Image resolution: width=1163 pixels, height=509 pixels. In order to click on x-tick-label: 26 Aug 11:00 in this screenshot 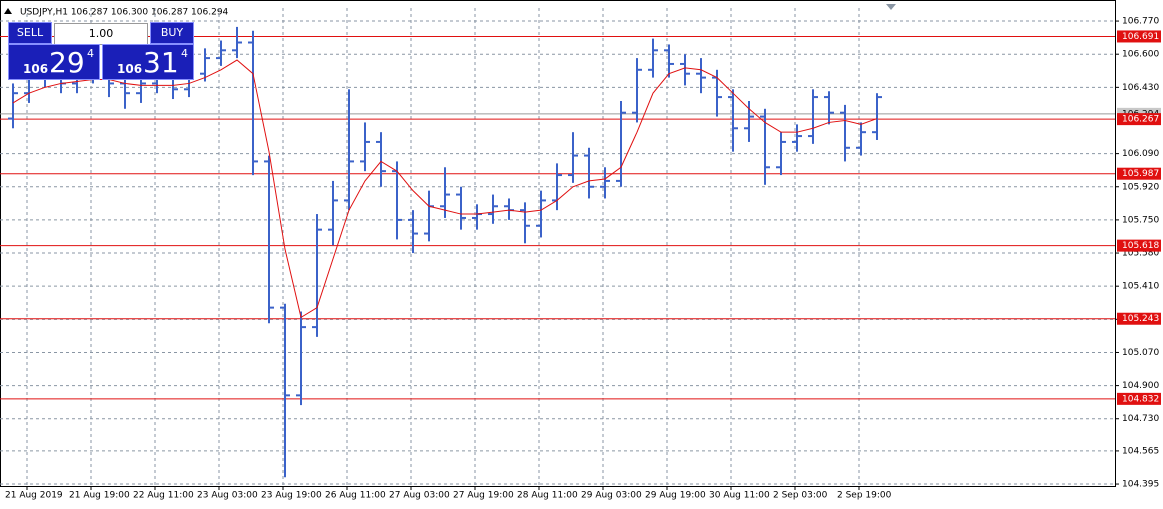, I will do `click(355, 496)`.